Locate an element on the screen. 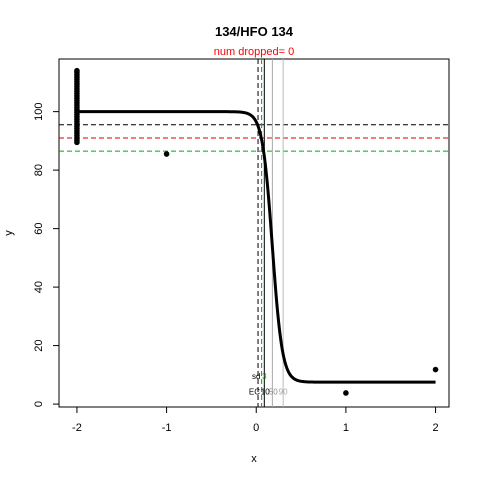 The height and width of the screenshot is (480, 480). y-tick-label: 80 is located at coordinates (39, 170).